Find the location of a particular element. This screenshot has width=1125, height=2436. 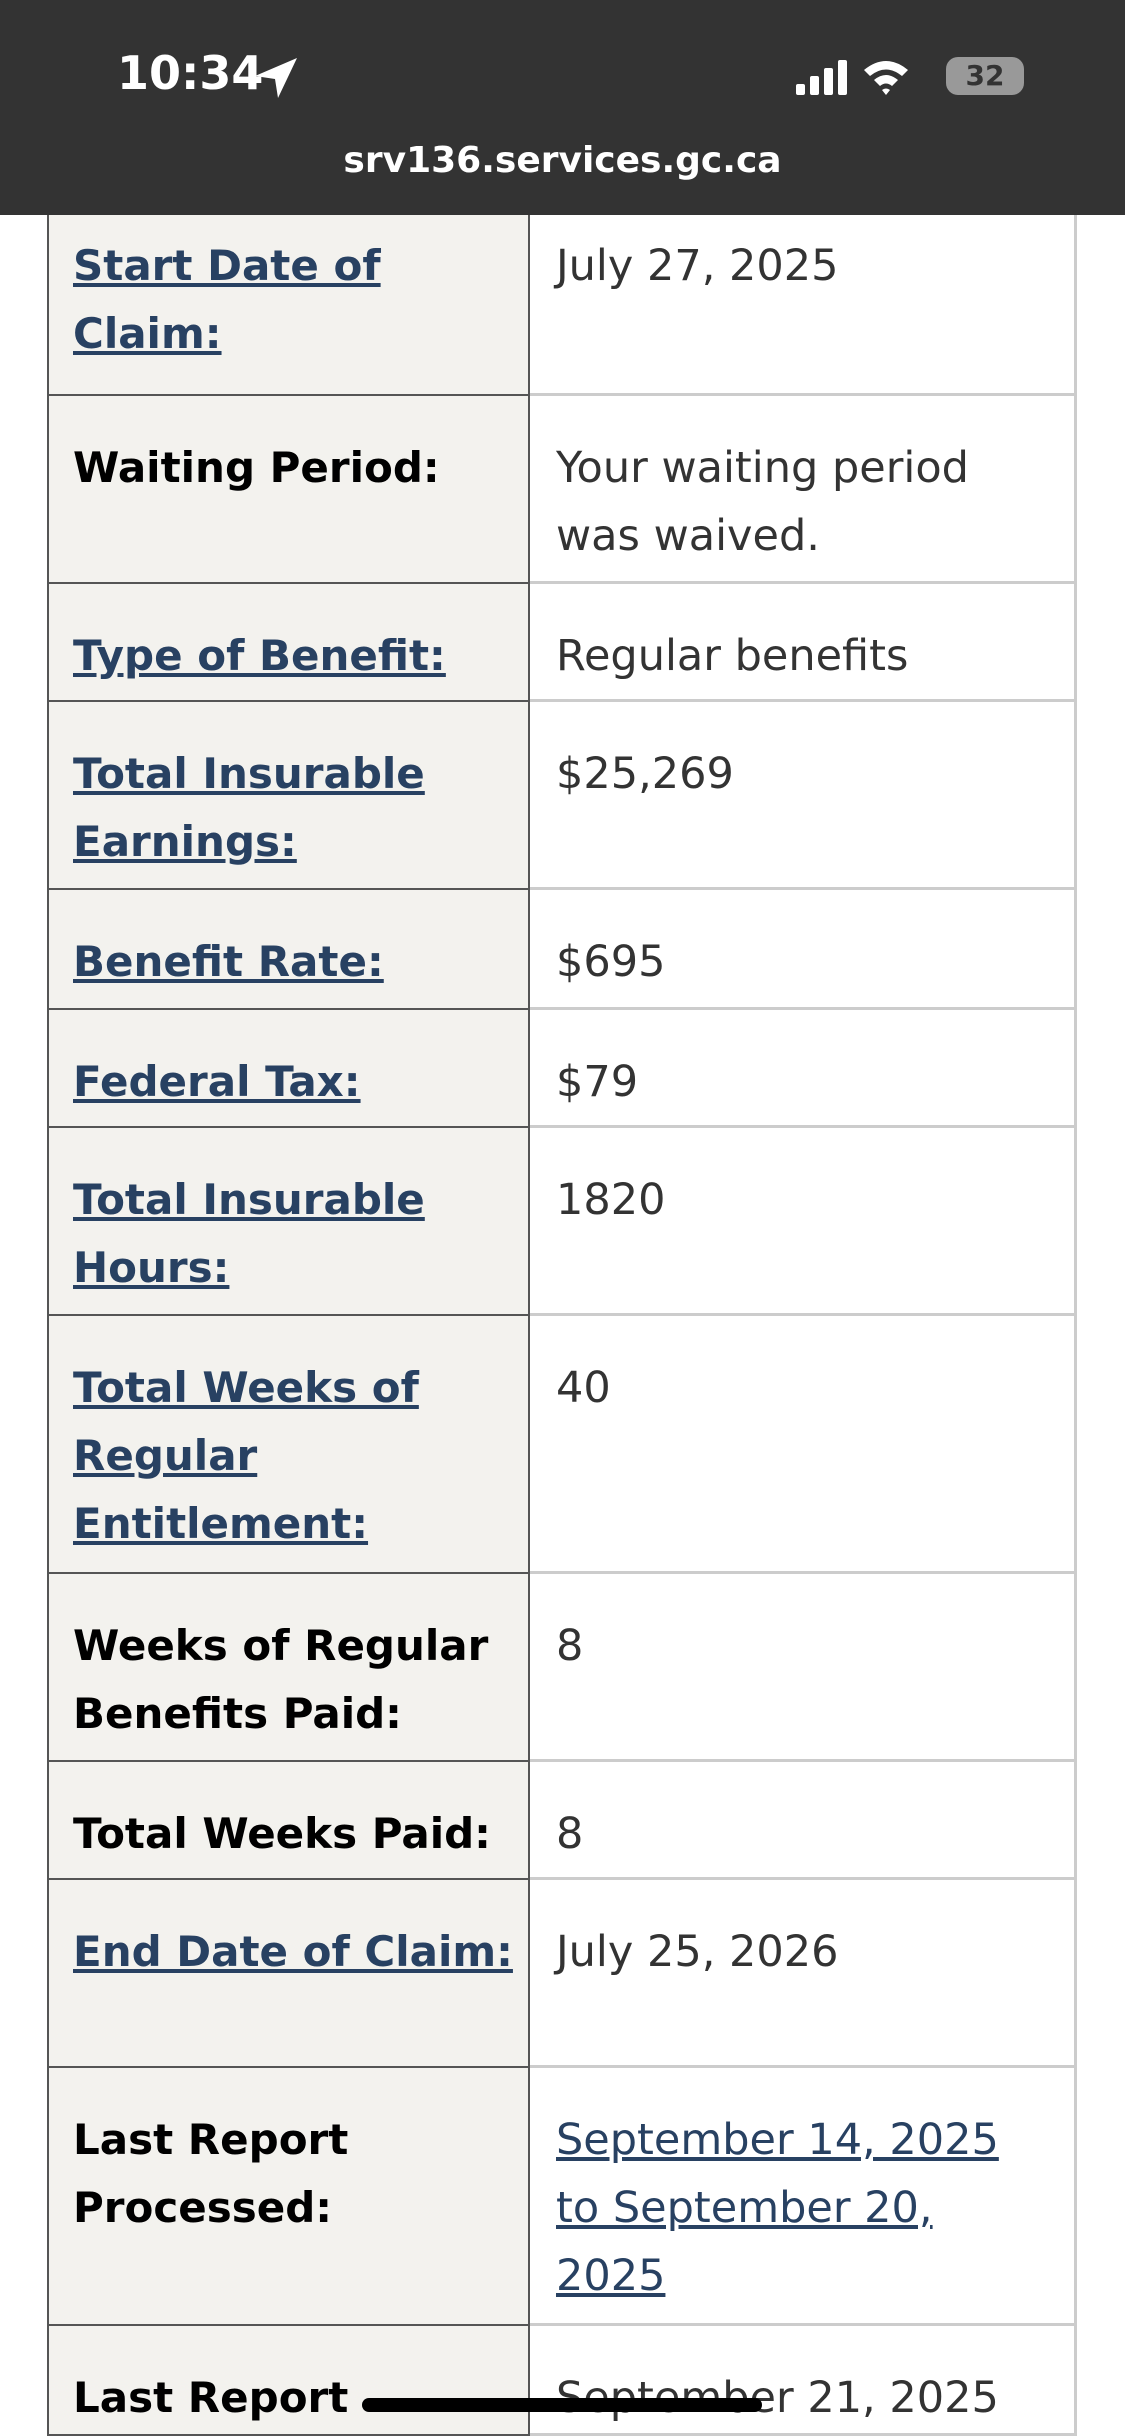

url: srv136.services.gc.ca is located at coordinates (562, 160).